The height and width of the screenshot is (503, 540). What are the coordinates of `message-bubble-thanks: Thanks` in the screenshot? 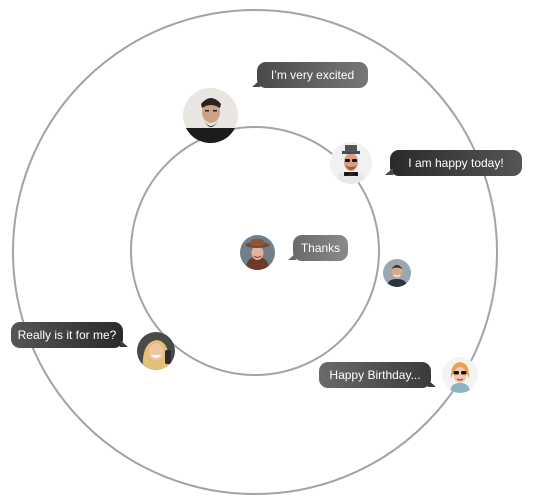 It's located at (318, 248).